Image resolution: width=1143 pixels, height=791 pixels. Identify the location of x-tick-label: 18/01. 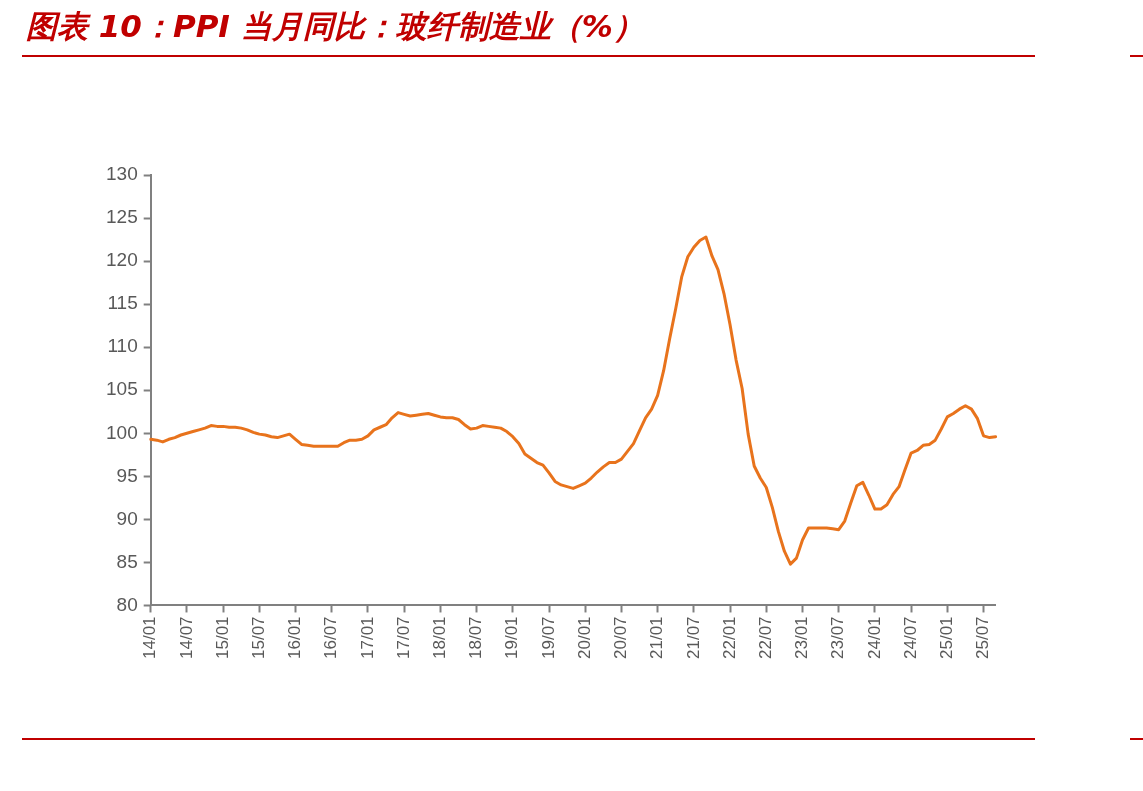
(440, 638).